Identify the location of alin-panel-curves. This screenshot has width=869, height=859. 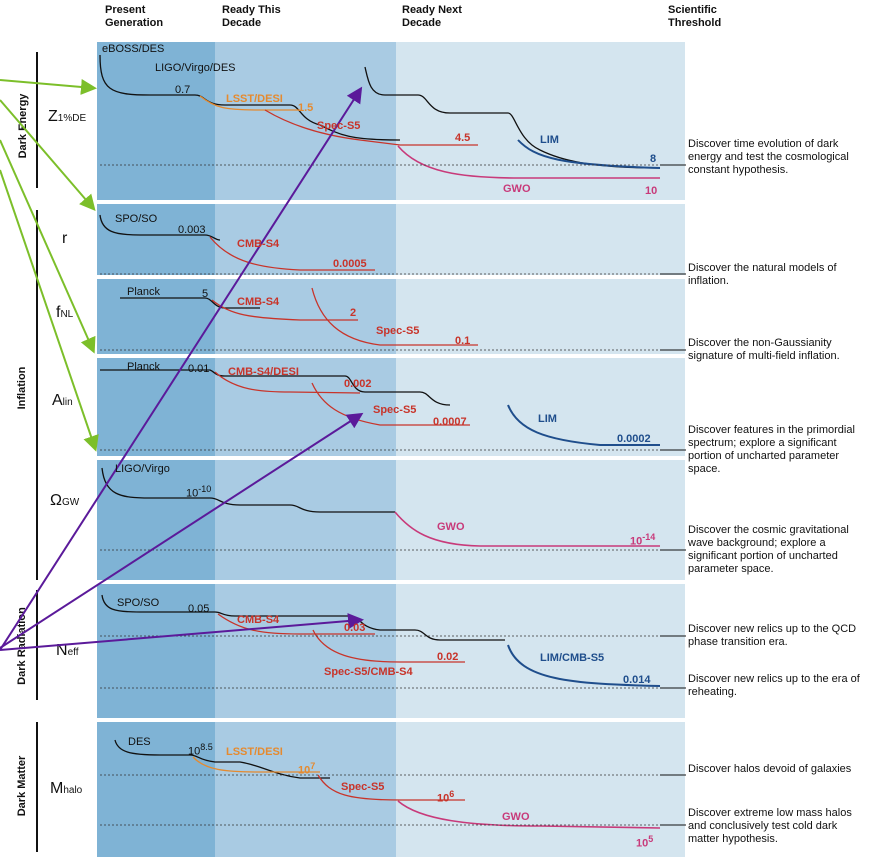
(390, 410).